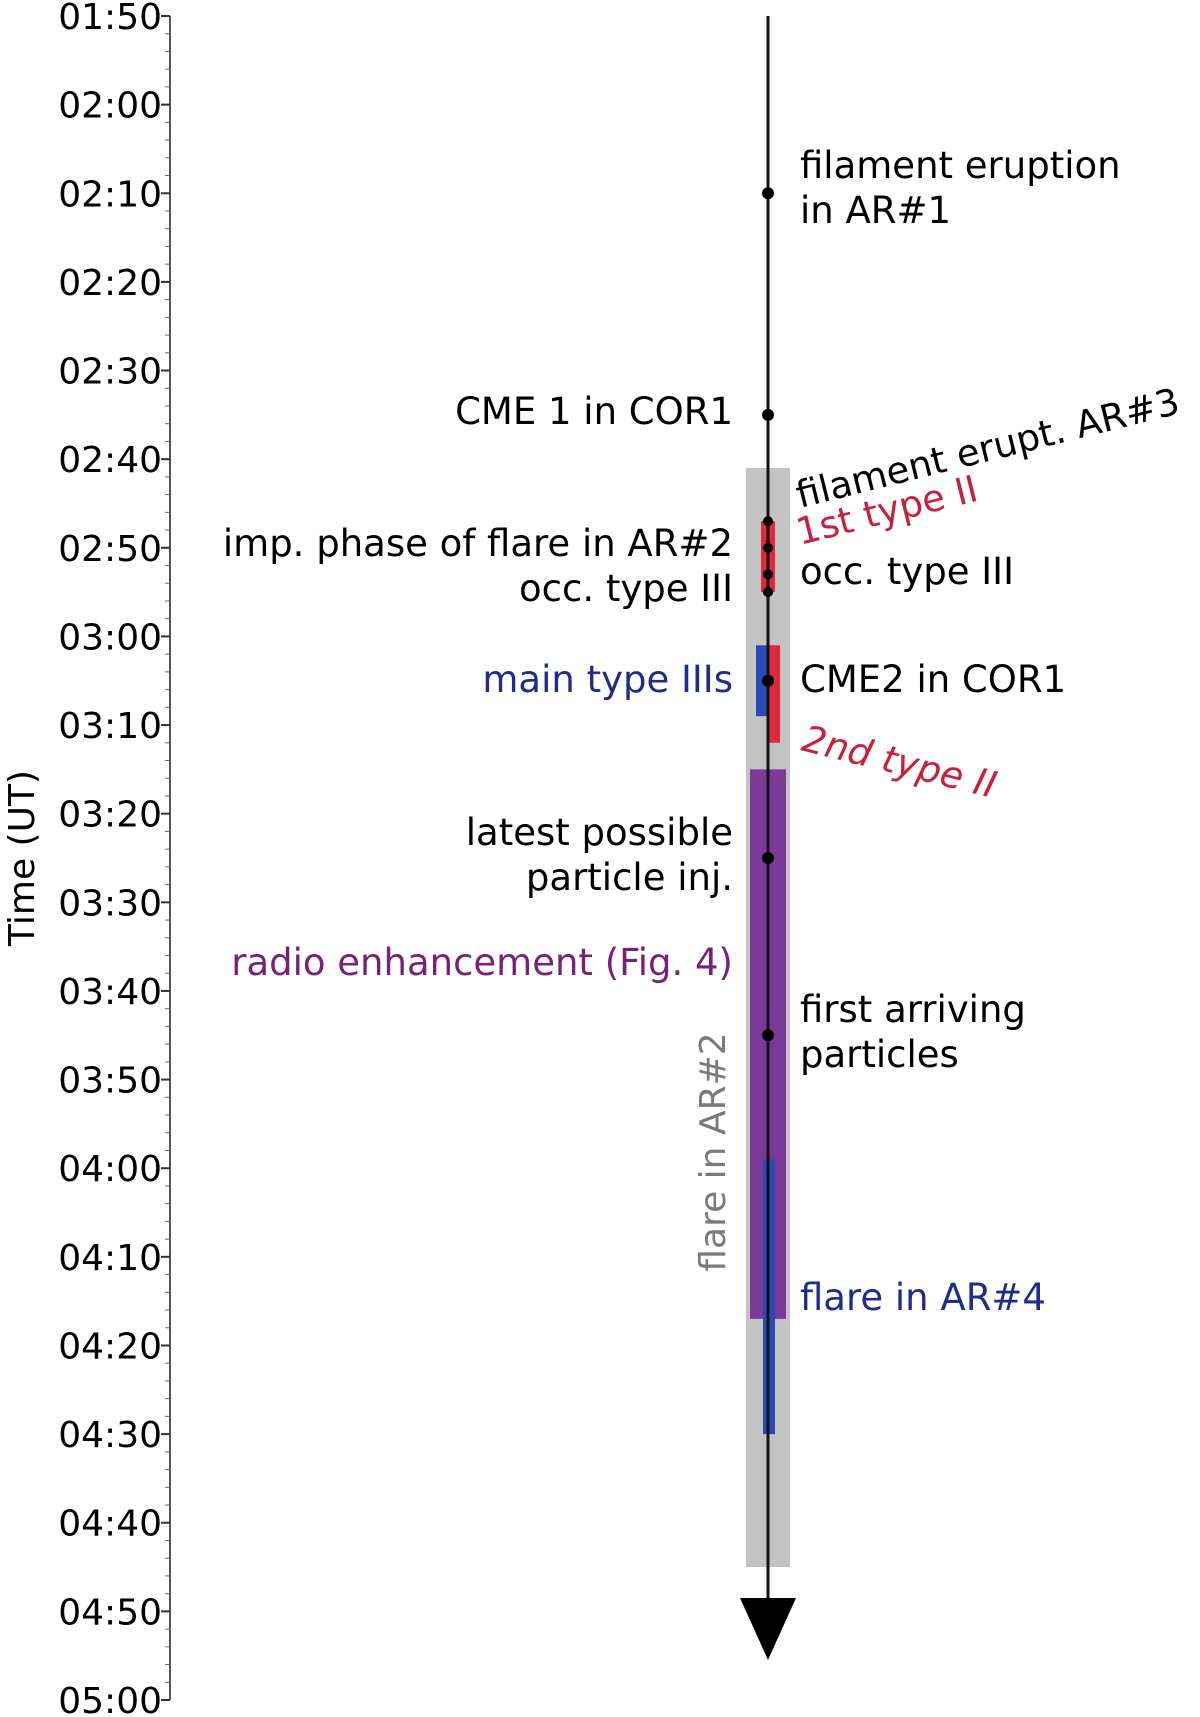  Describe the element at coordinates (110, 726) in the screenshot. I see `tick-label: 03:10` at that location.